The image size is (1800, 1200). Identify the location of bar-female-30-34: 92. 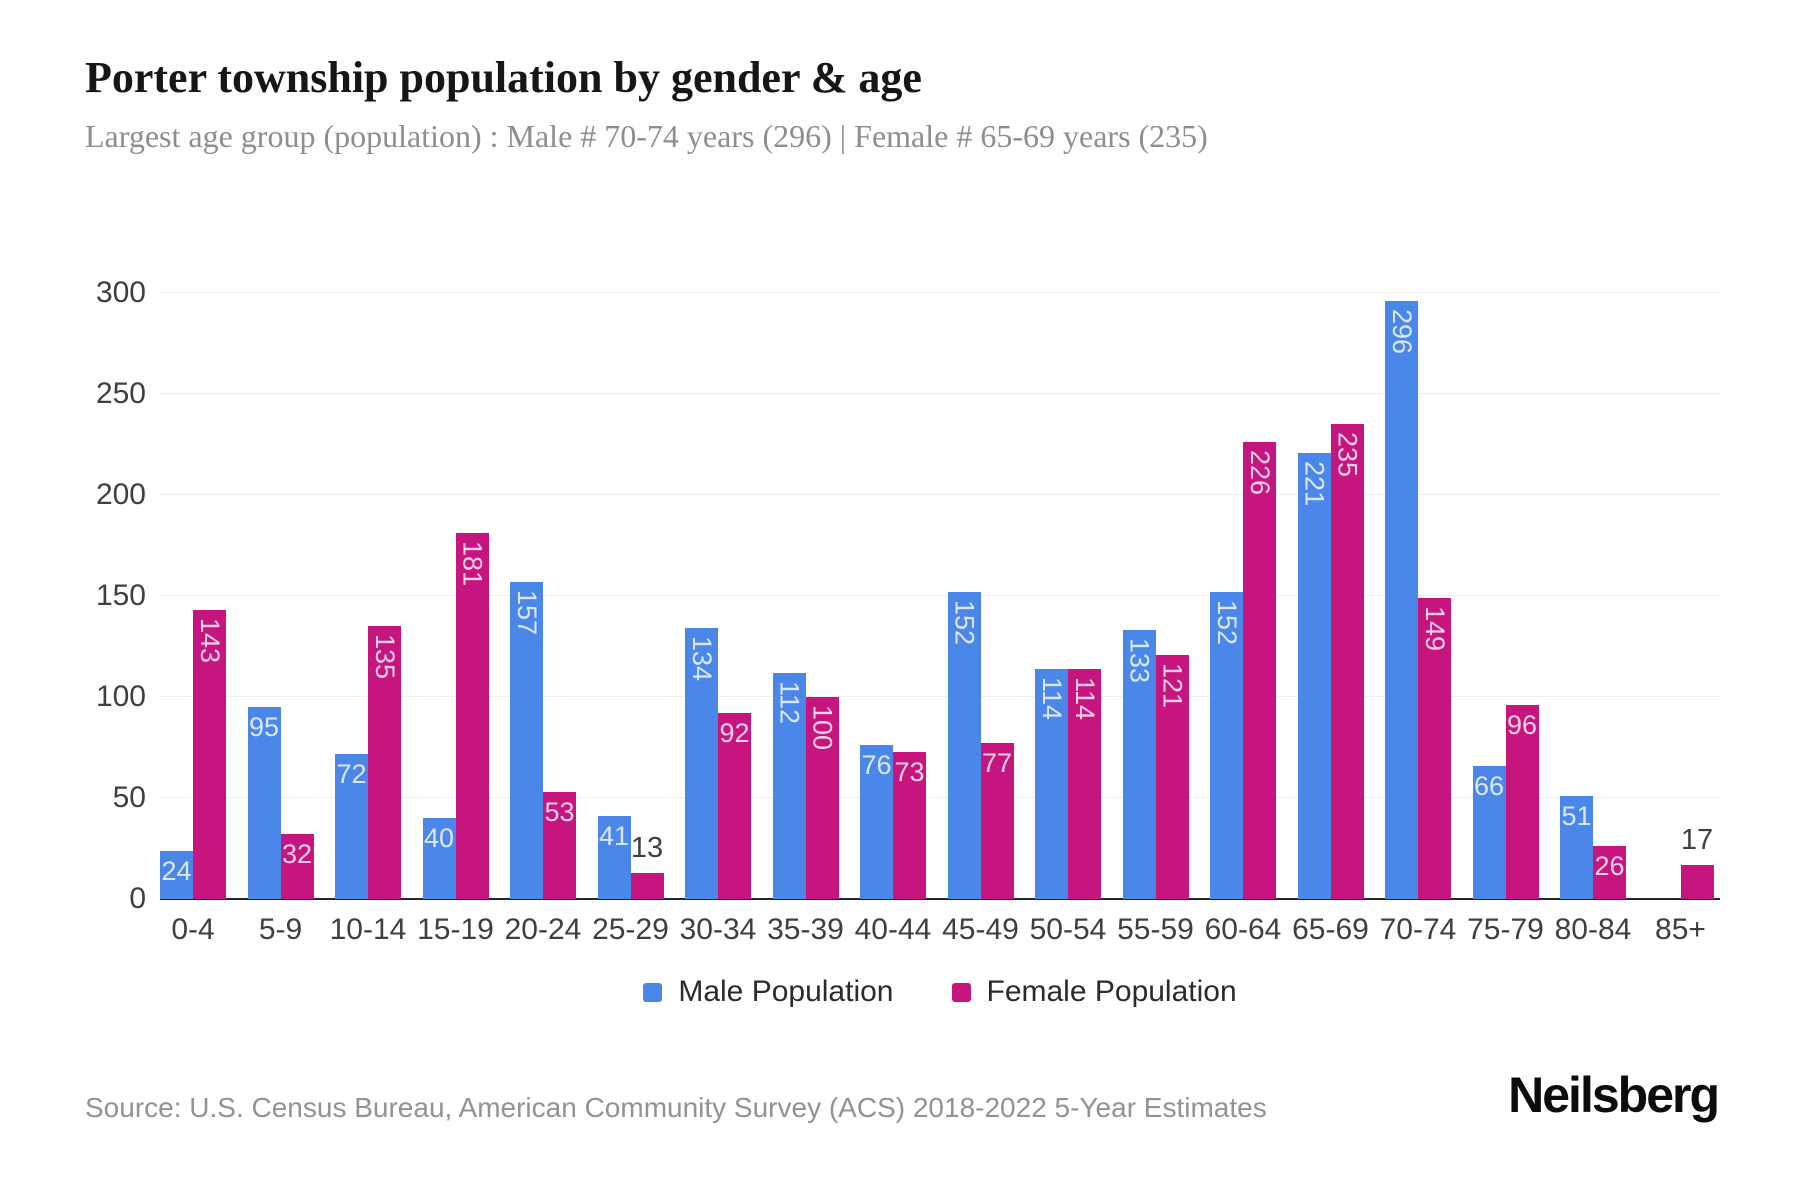
(734, 806).